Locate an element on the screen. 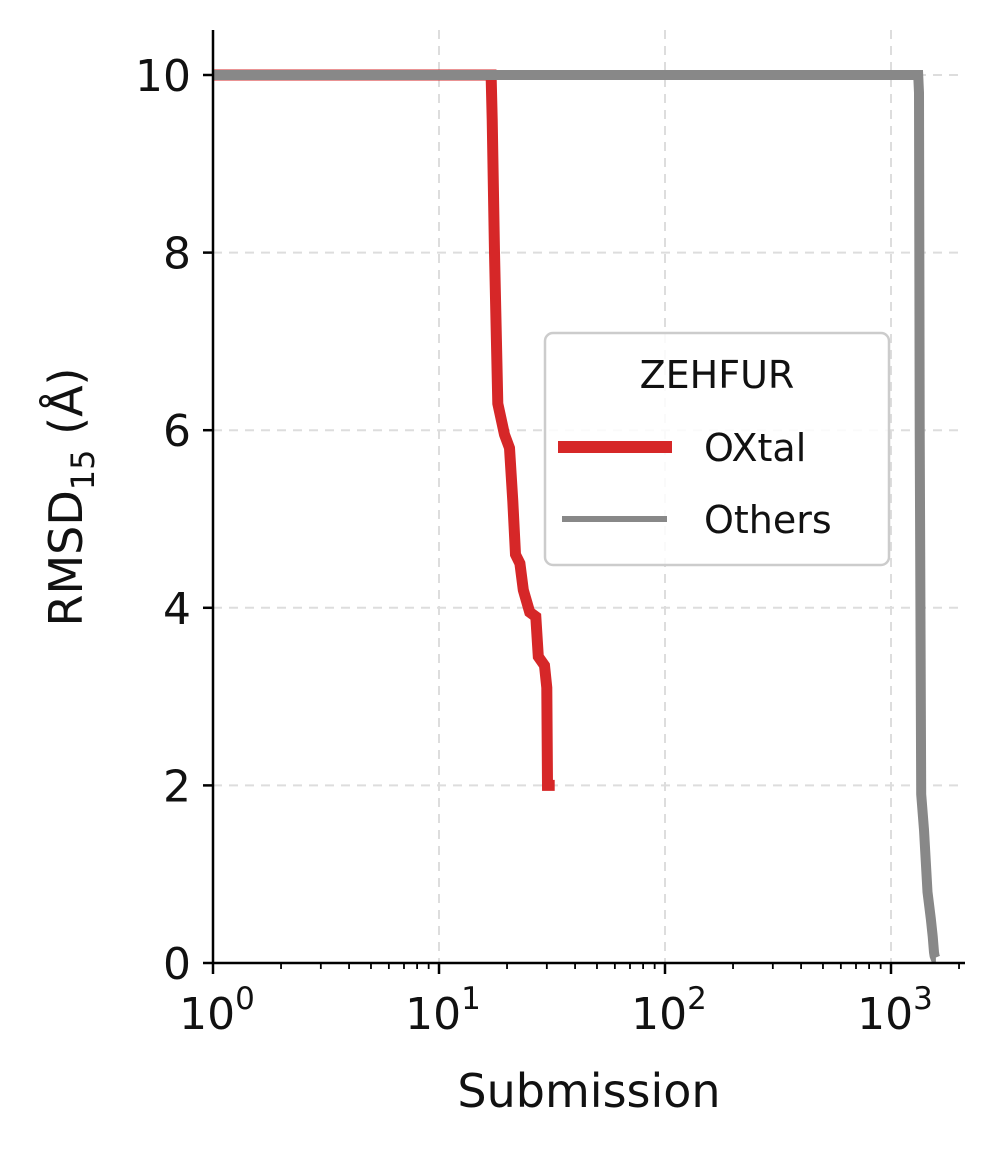  x-tick-label: 10⁰ is located at coordinates (217, 1010).